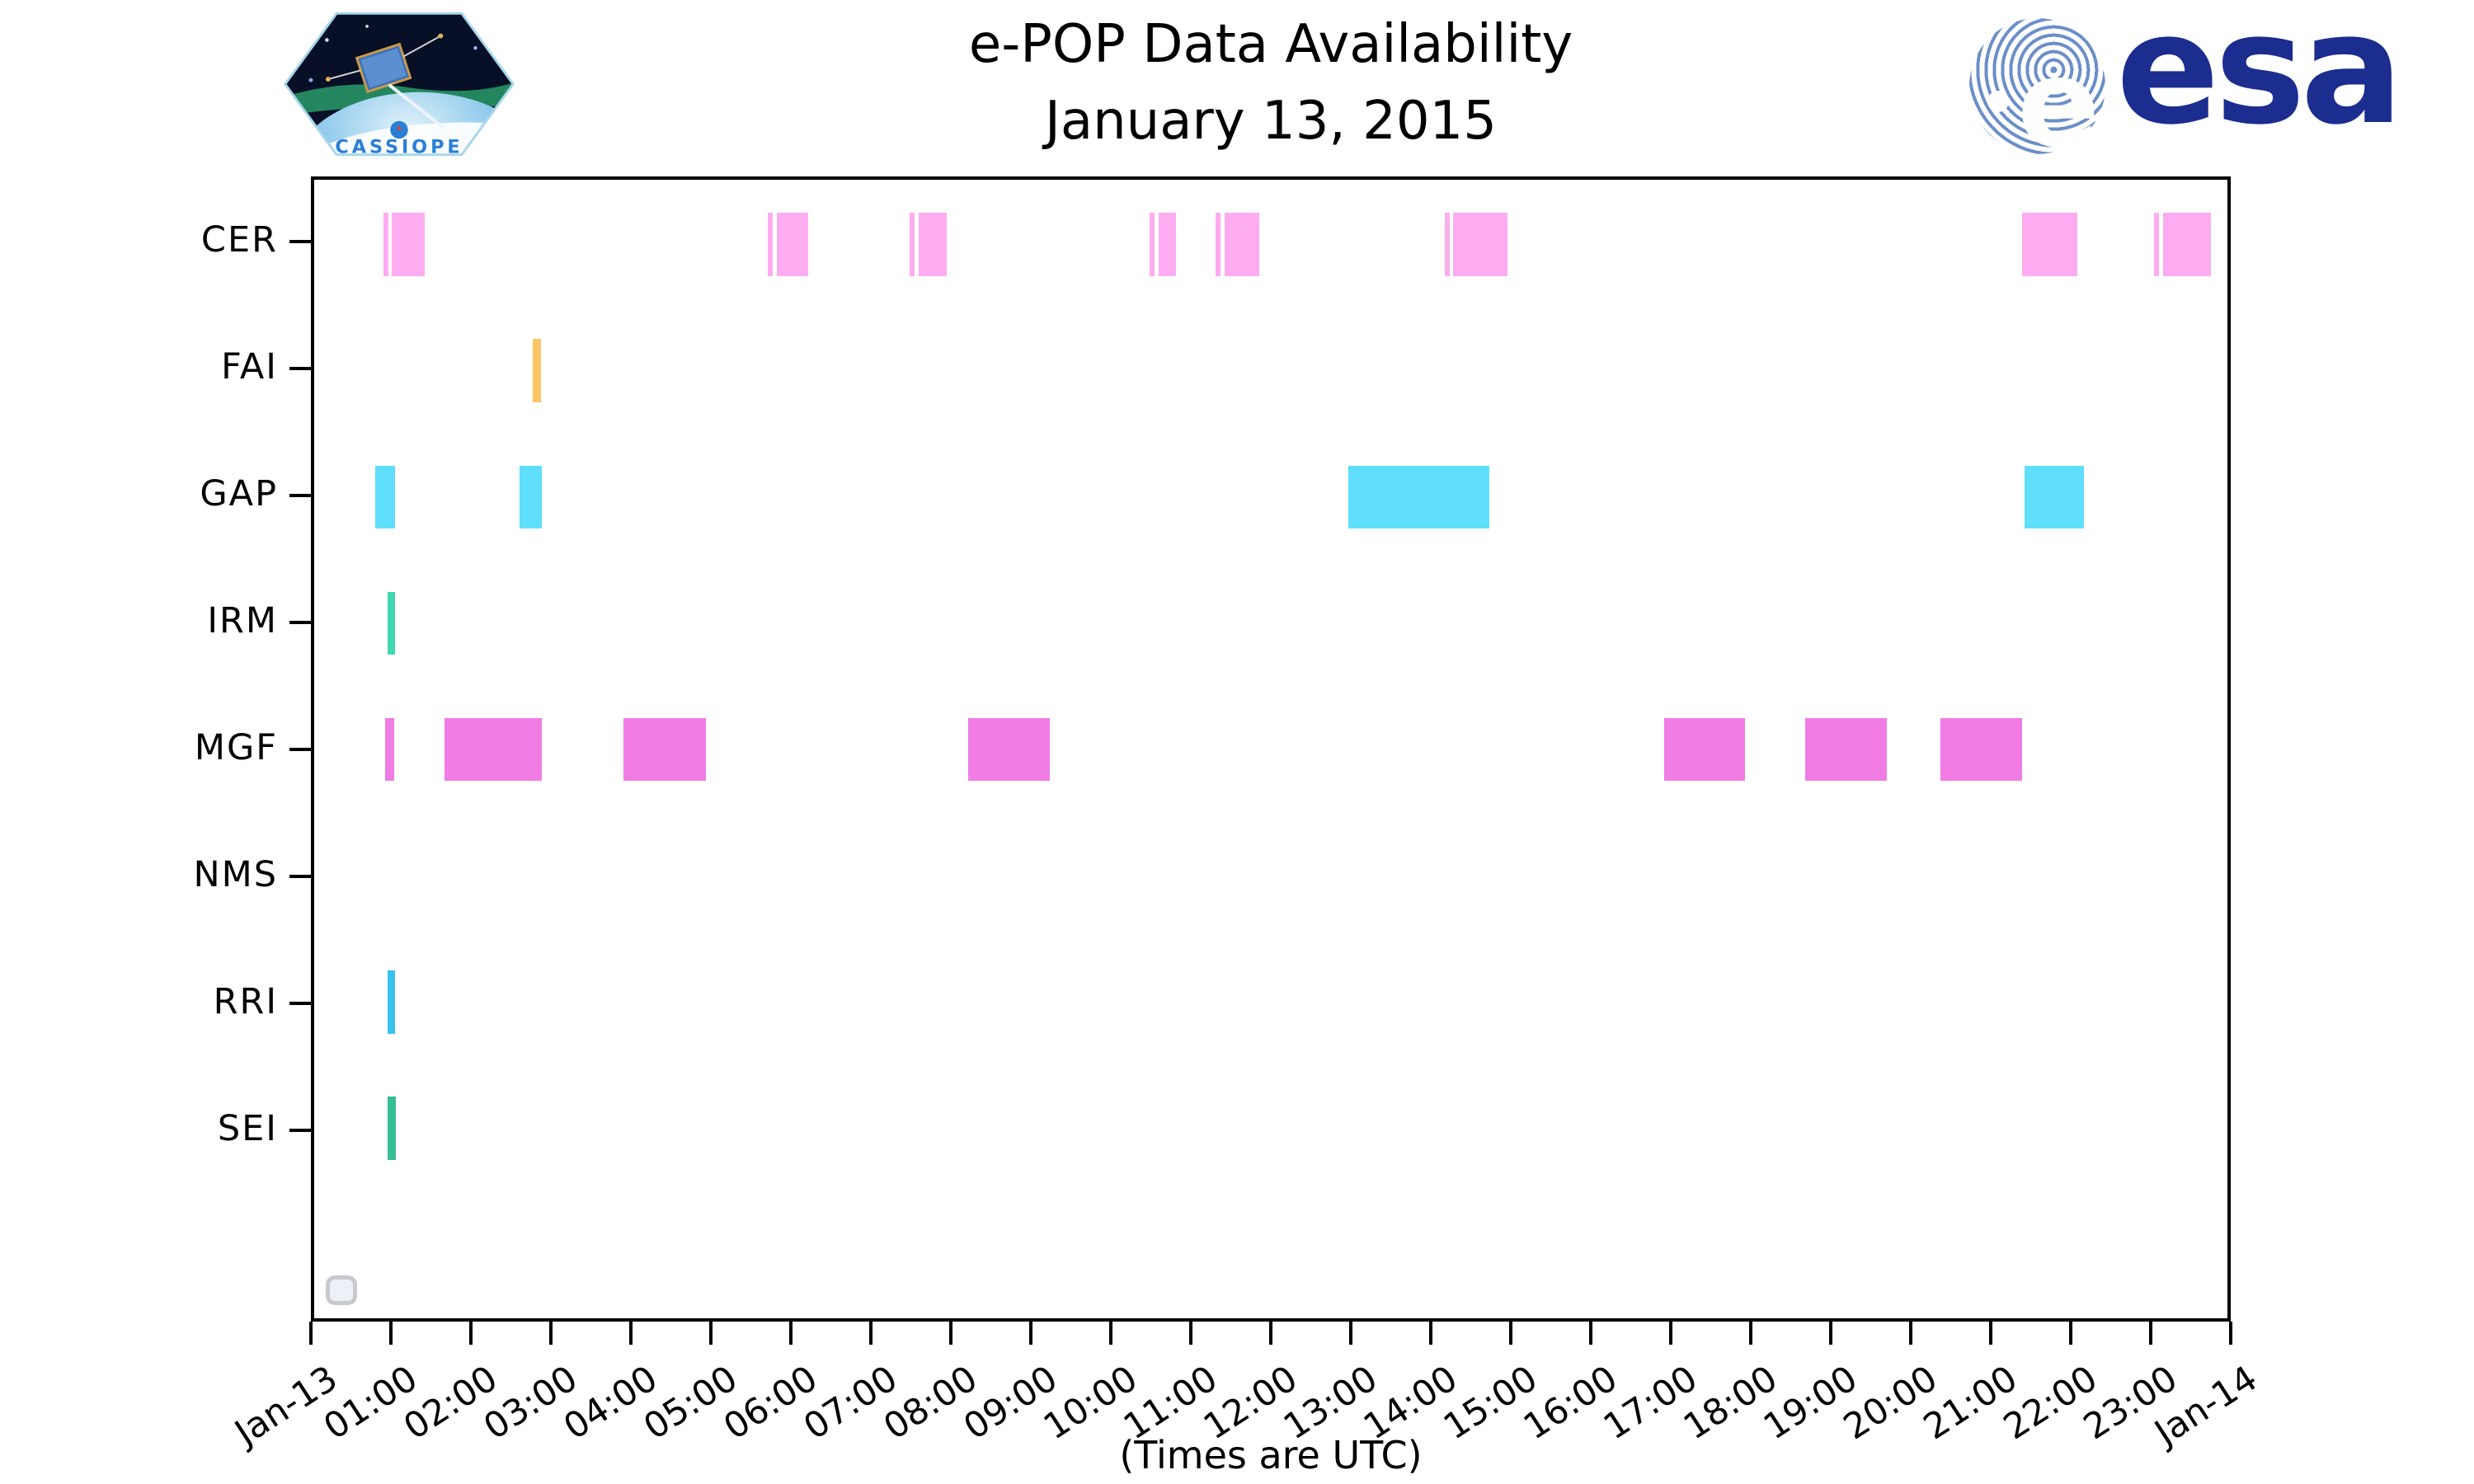 The image size is (2474, 1484). Describe the element at coordinates (239, 494) in the screenshot. I see `y-axis-label-gap: GAP` at that location.